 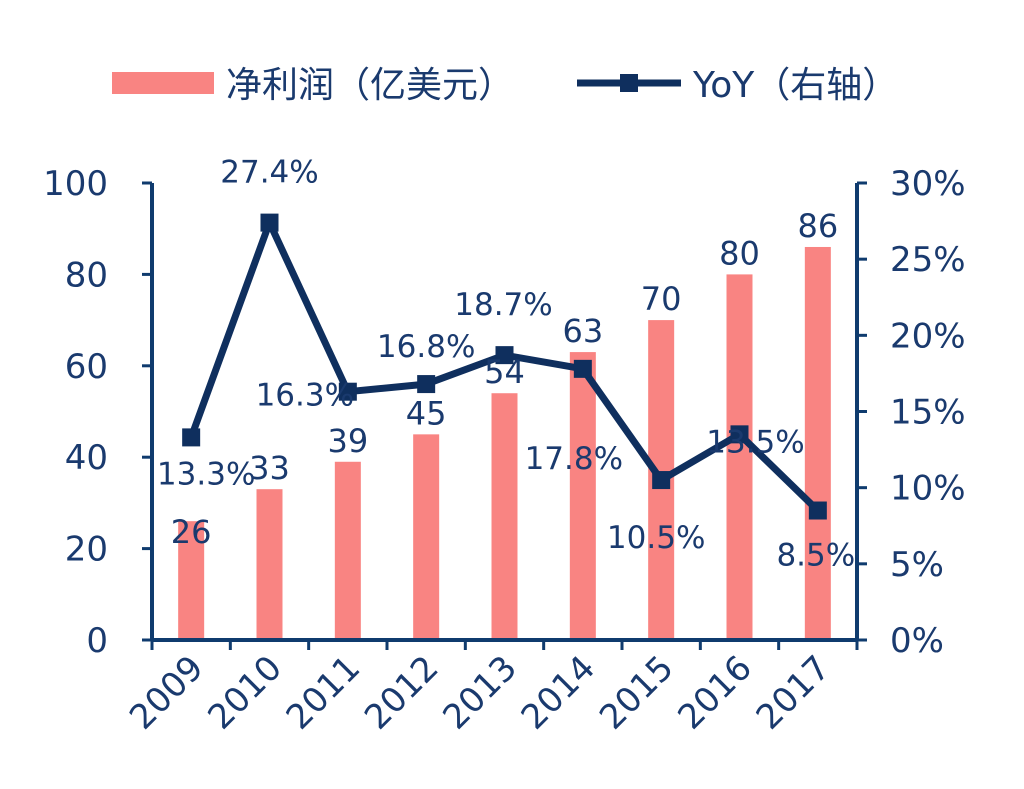 I want to click on x-tick-label: 2010, so click(x=244, y=692).